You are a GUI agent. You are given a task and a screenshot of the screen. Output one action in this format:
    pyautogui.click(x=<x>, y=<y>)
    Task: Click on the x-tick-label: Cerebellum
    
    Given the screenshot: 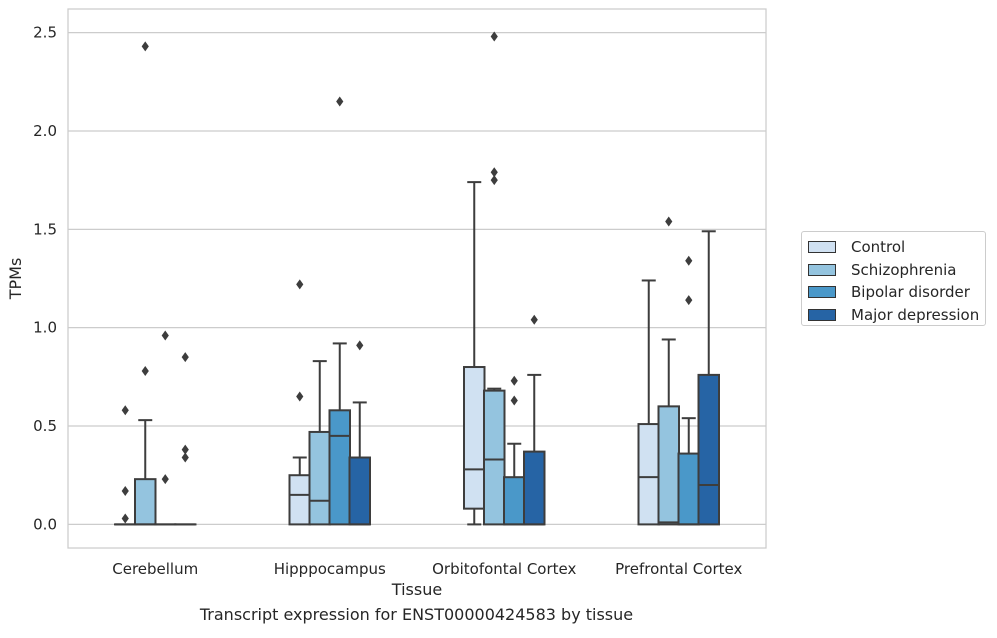 What is the action you would take?
    pyautogui.click(x=155, y=569)
    